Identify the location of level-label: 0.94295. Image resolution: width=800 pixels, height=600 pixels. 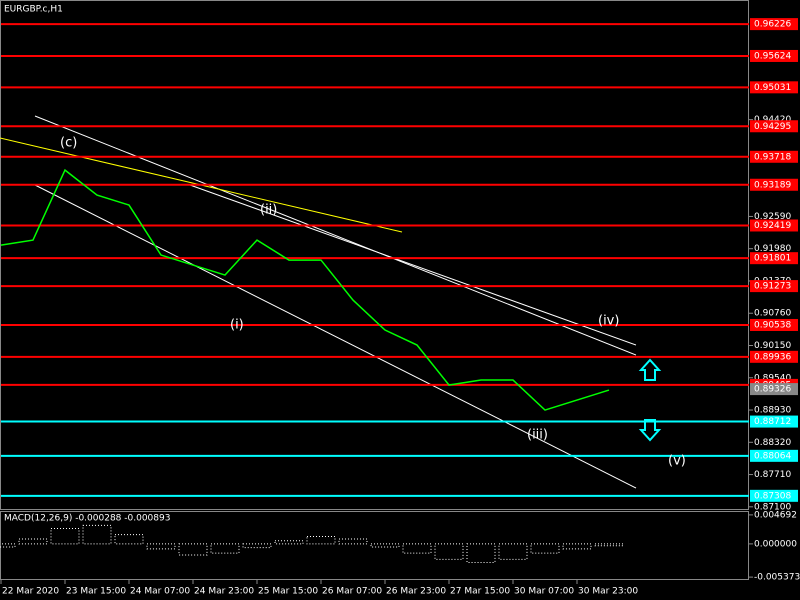
(772, 127).